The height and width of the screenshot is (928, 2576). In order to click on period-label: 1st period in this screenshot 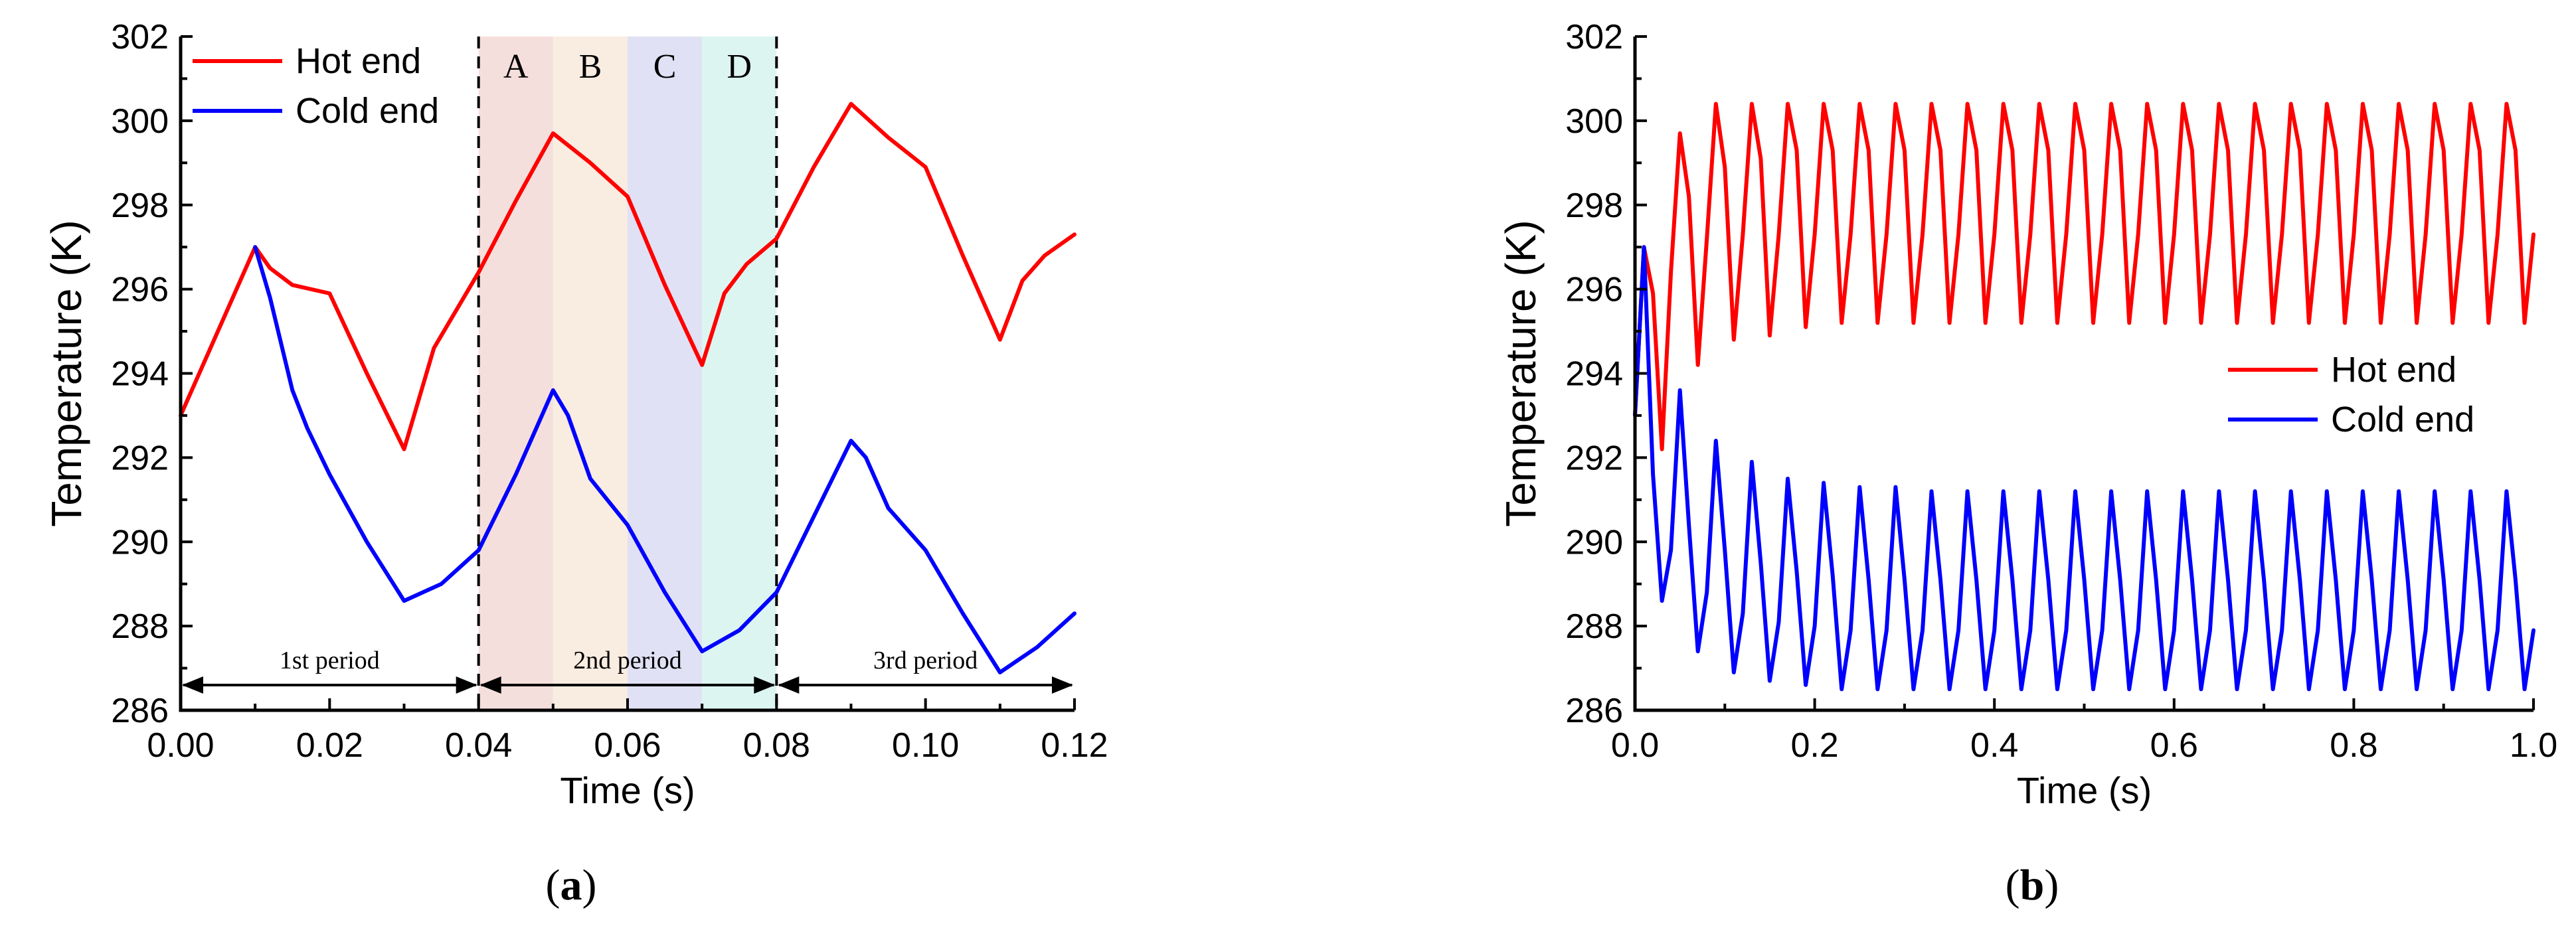, I will do `click(330, 660)`.